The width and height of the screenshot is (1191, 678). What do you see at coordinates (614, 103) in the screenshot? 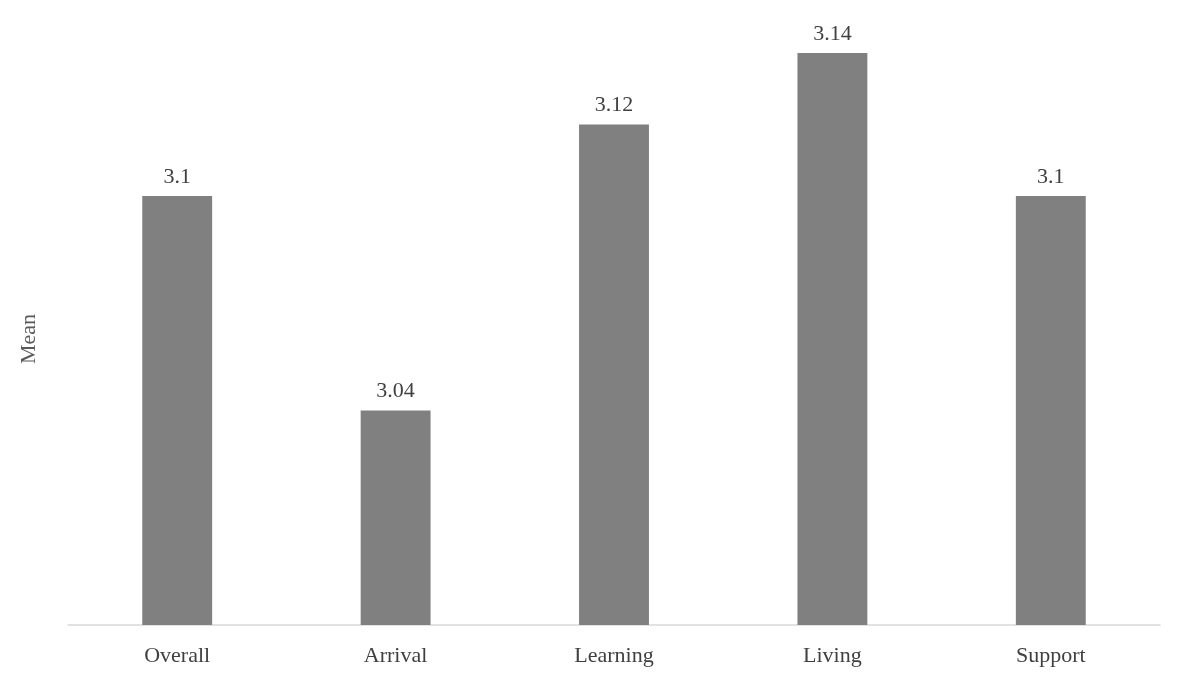
I see `data-label: 3.12` at bounding box center [614, 103].